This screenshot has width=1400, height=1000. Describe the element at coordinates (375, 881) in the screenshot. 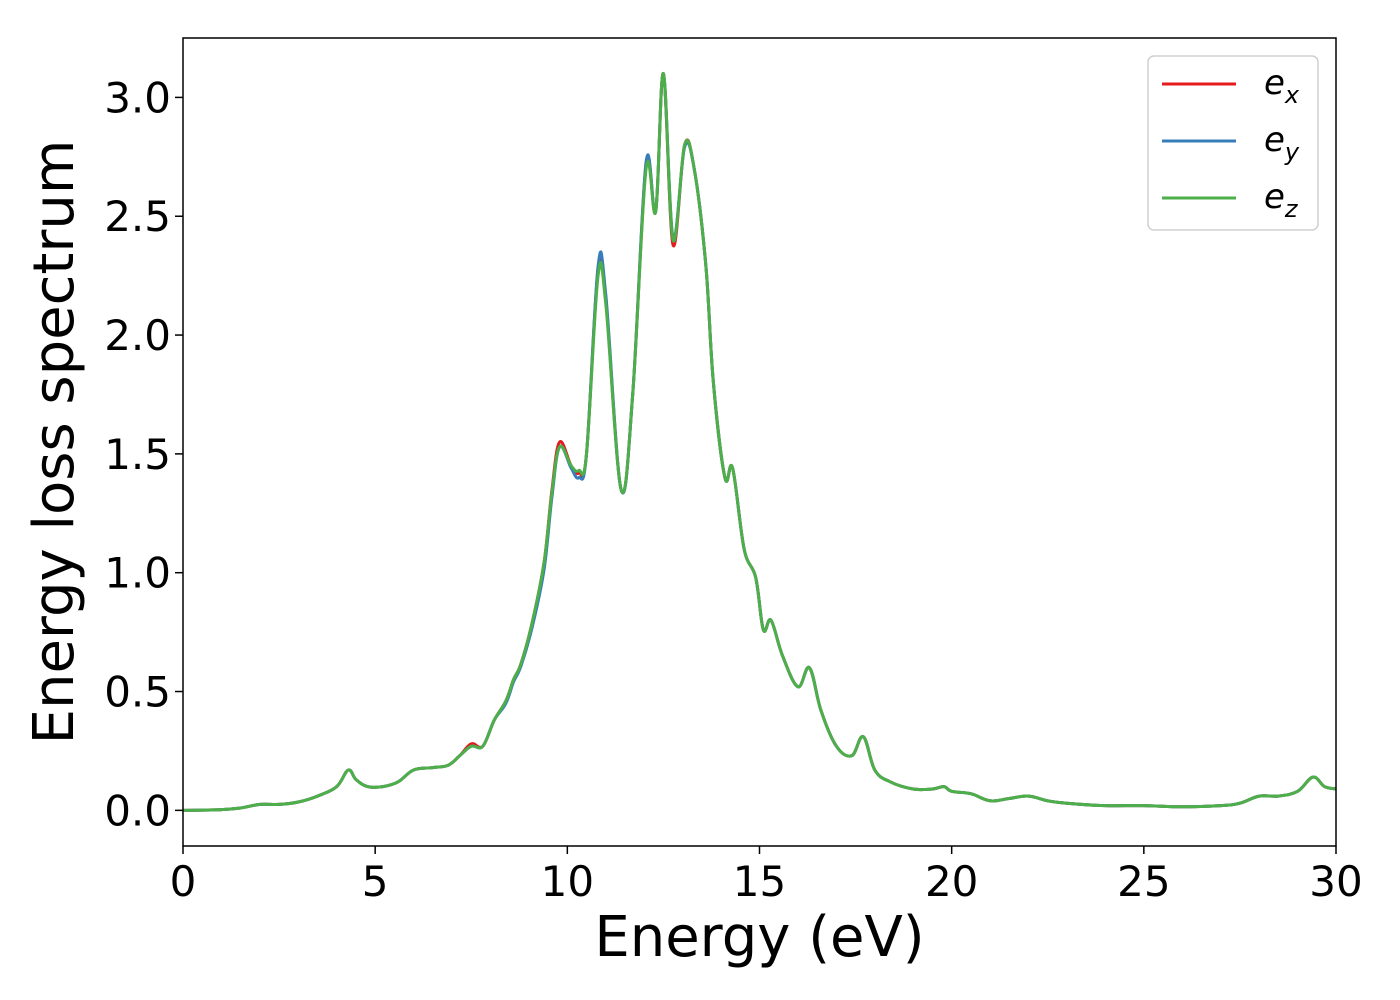

I see `x-tick-label: 5` at that location.